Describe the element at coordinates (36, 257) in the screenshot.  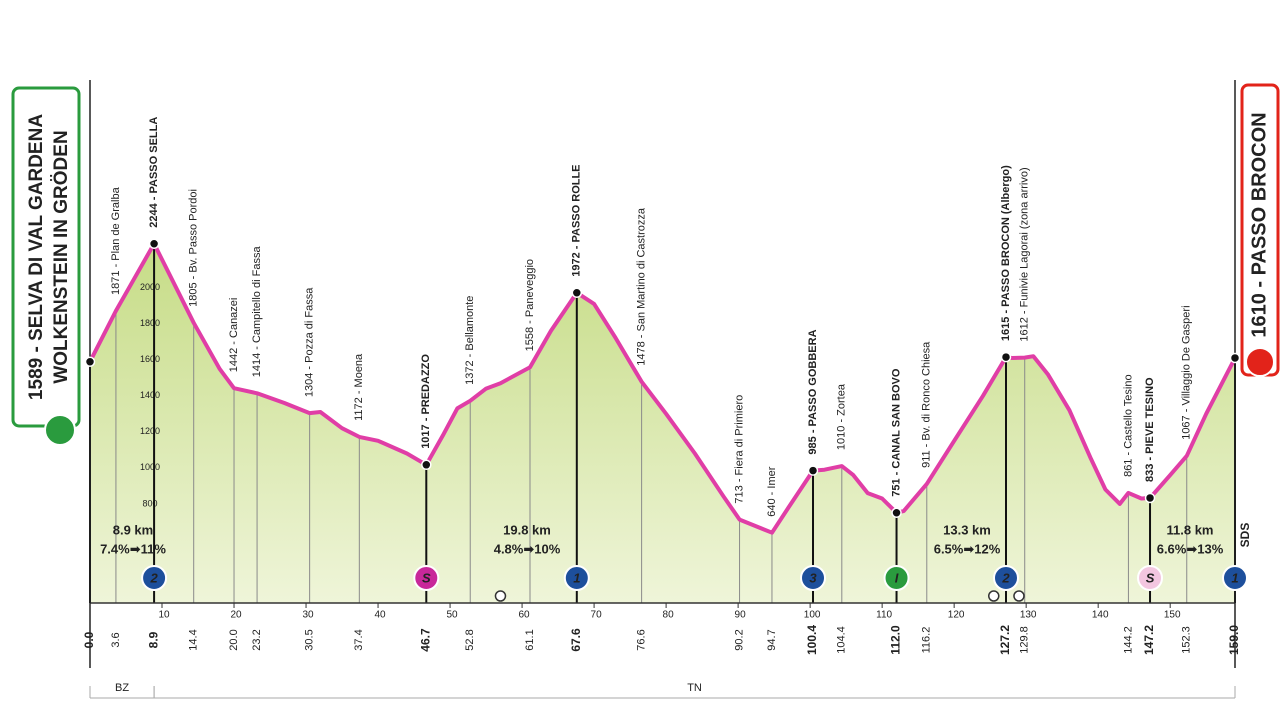
I see `start-name: 1589 - SELVA DI VAL GARDENA` at that location.